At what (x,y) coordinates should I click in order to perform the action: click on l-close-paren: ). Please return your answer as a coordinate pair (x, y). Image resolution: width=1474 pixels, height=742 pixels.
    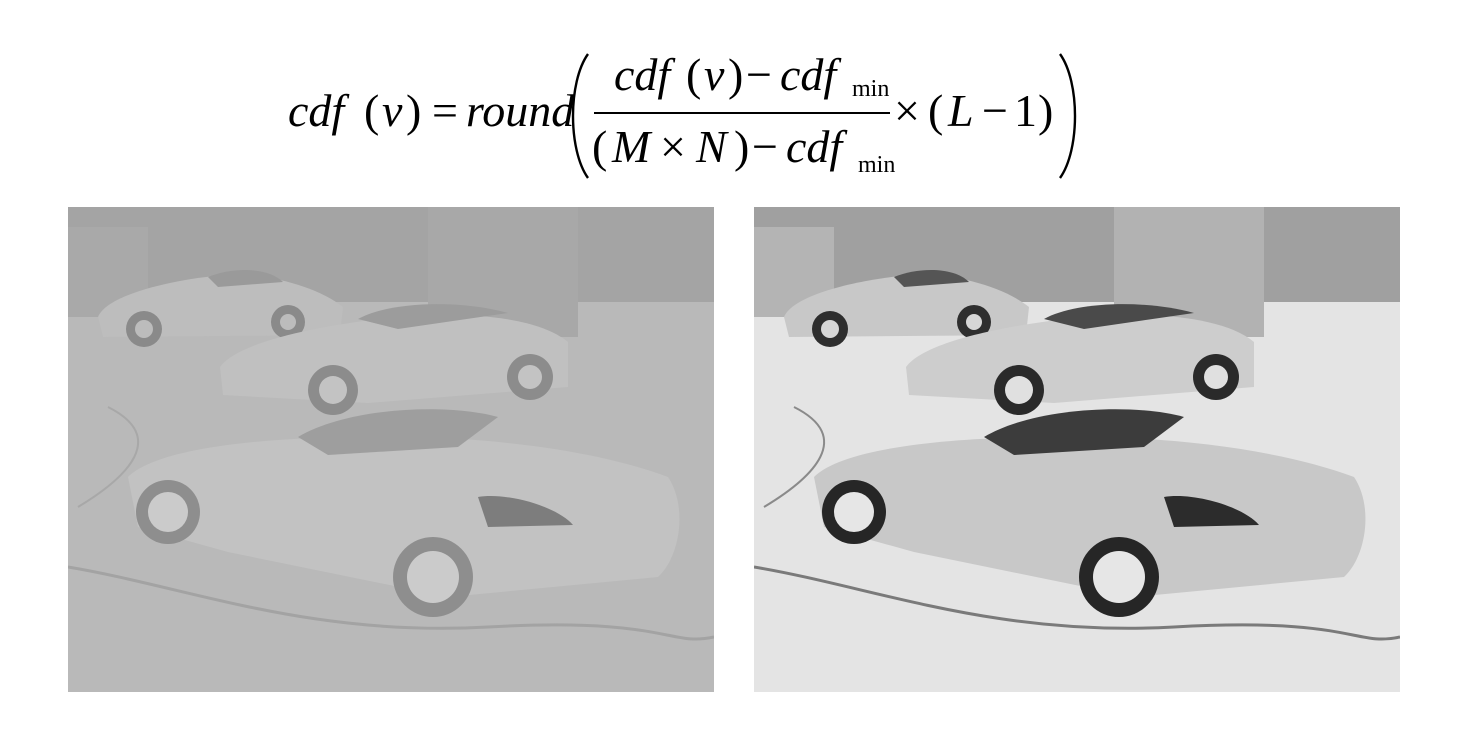
    Looking at the image, I should click on (1046, 110).